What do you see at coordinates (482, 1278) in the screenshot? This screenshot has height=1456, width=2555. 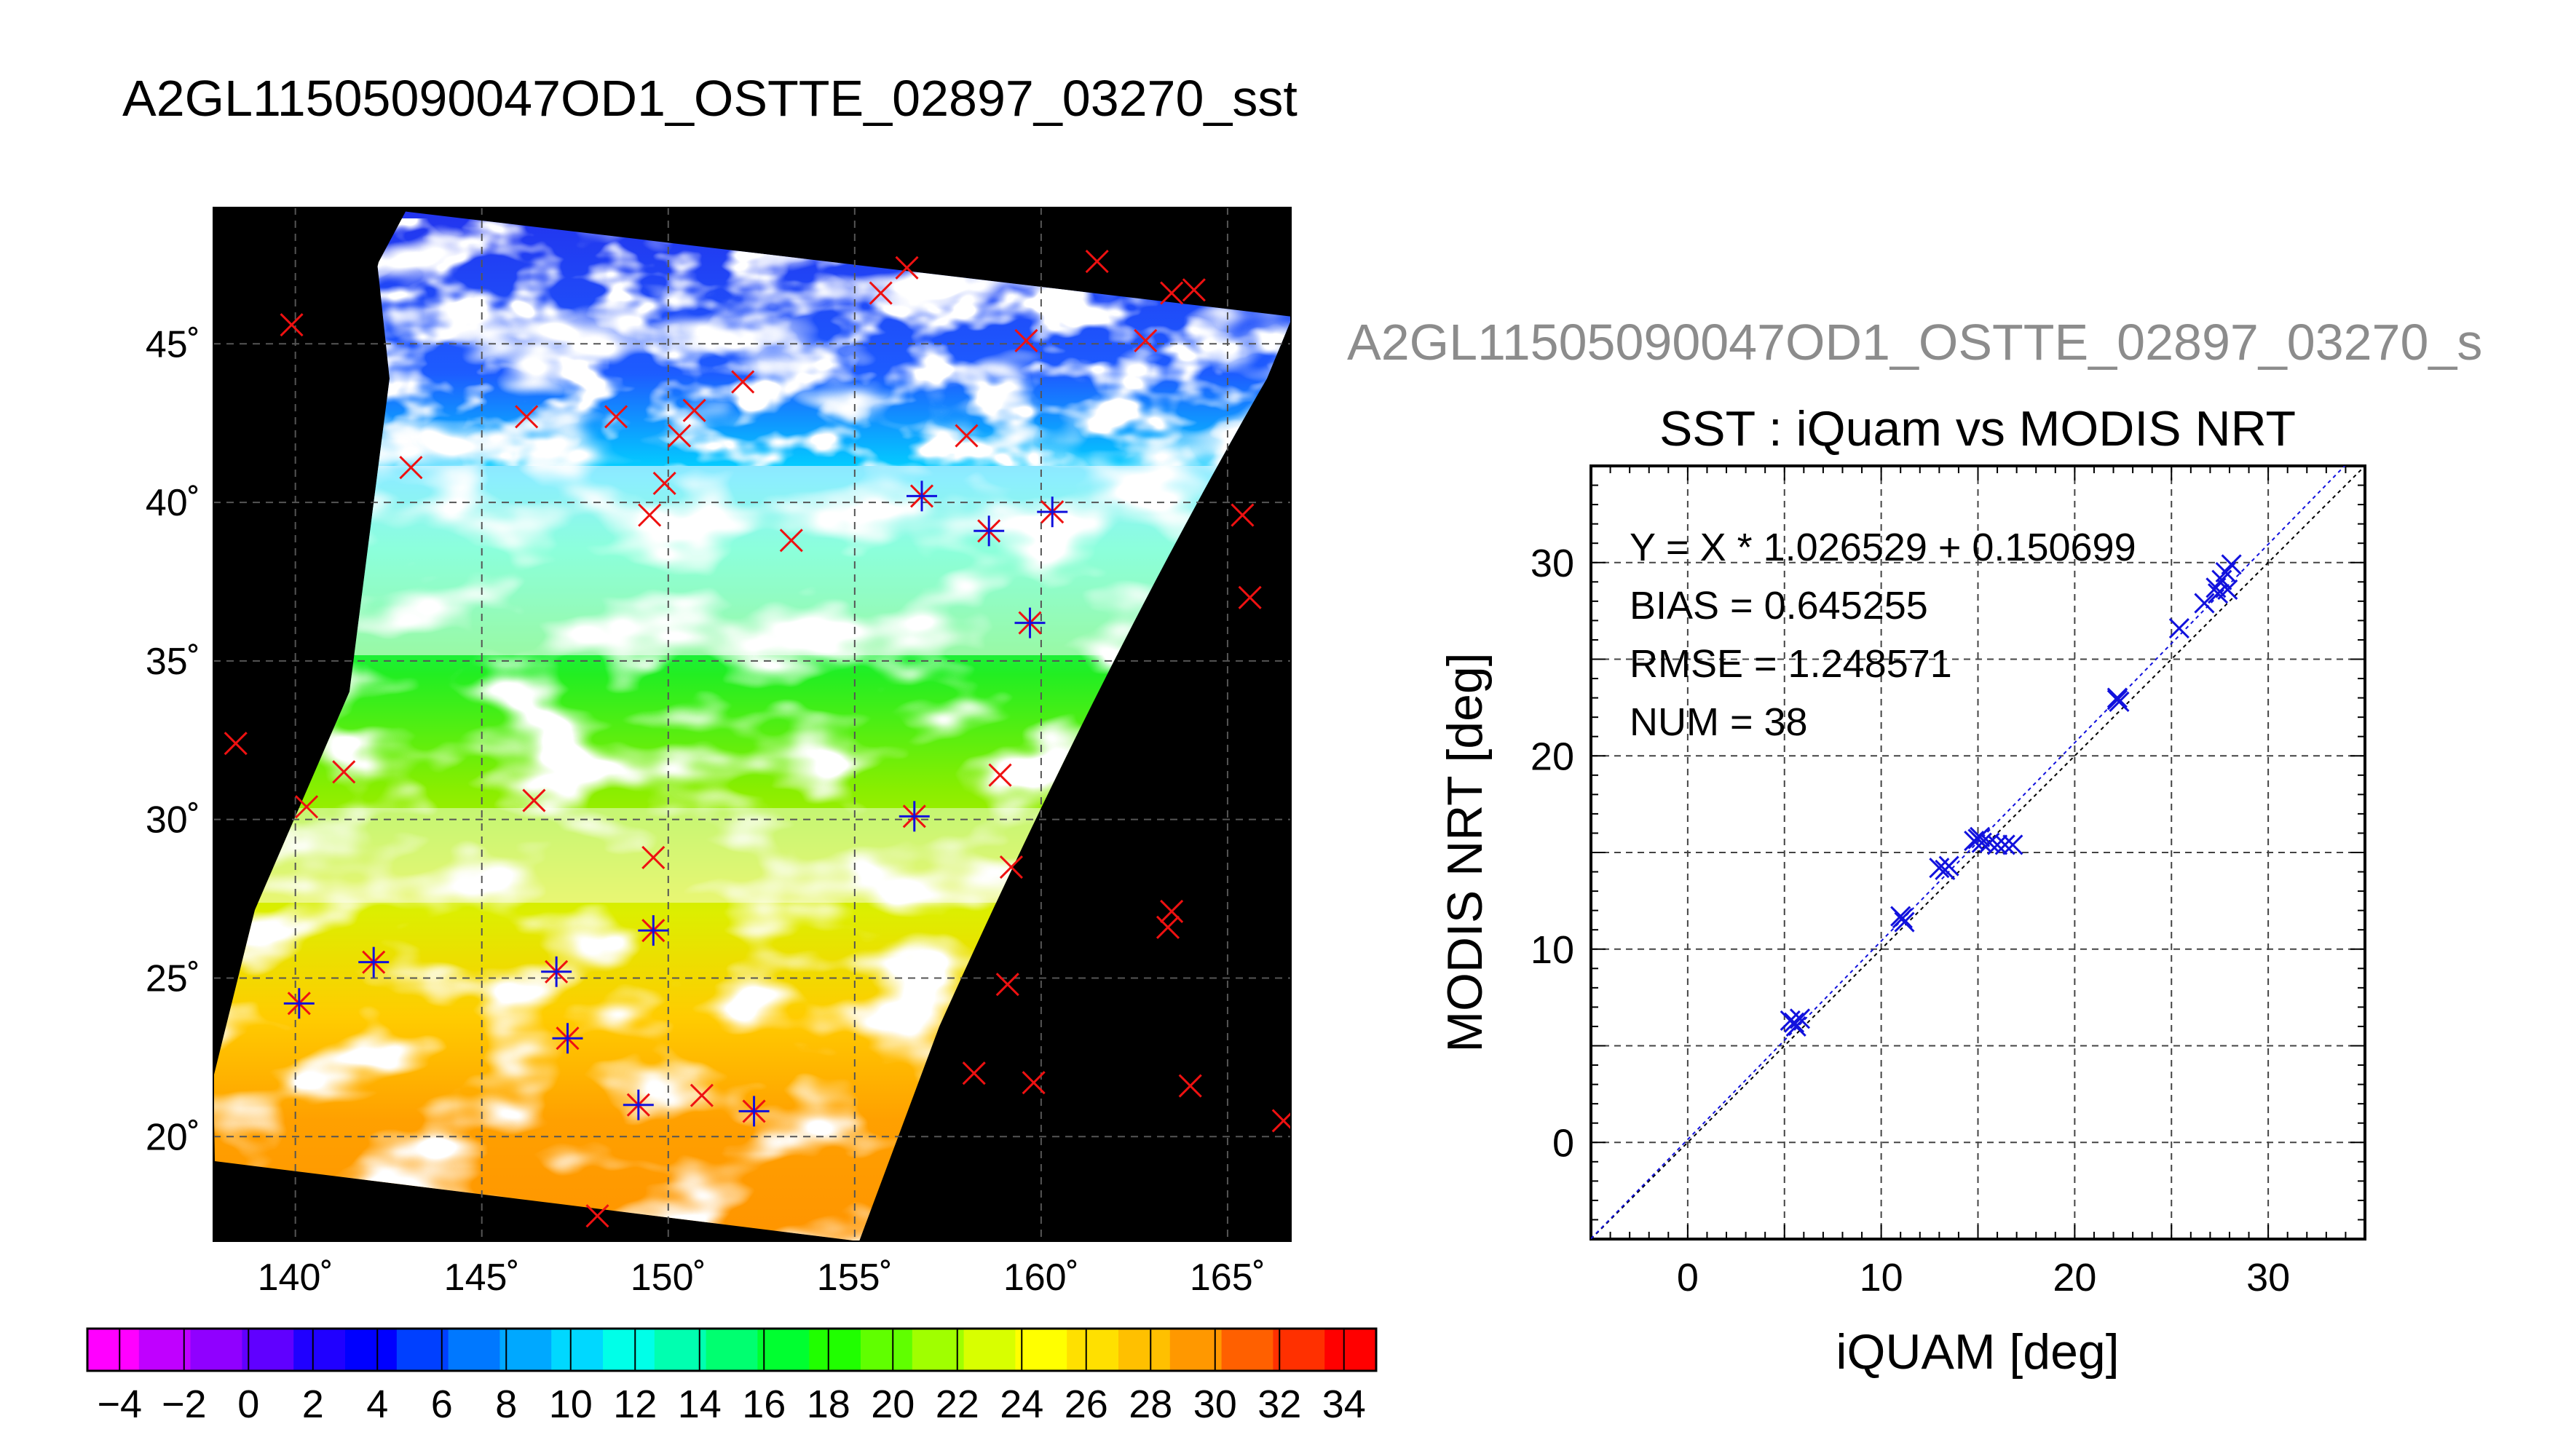 I see `lon-tick-label: 145˚` at bounding box center [482, 1278].